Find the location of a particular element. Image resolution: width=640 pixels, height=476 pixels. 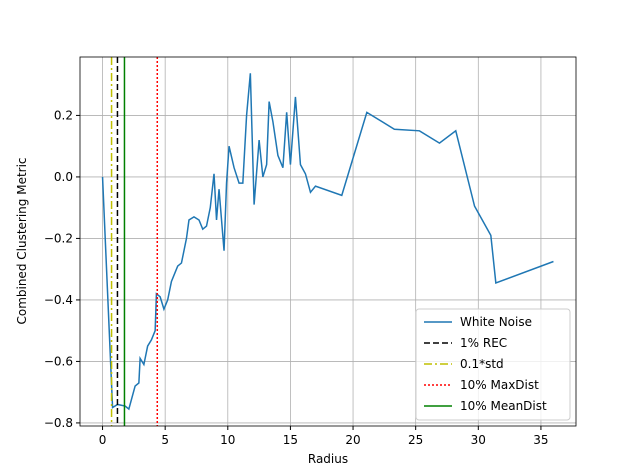

x-tick-label: 25 is located at coordinates (415, 440).